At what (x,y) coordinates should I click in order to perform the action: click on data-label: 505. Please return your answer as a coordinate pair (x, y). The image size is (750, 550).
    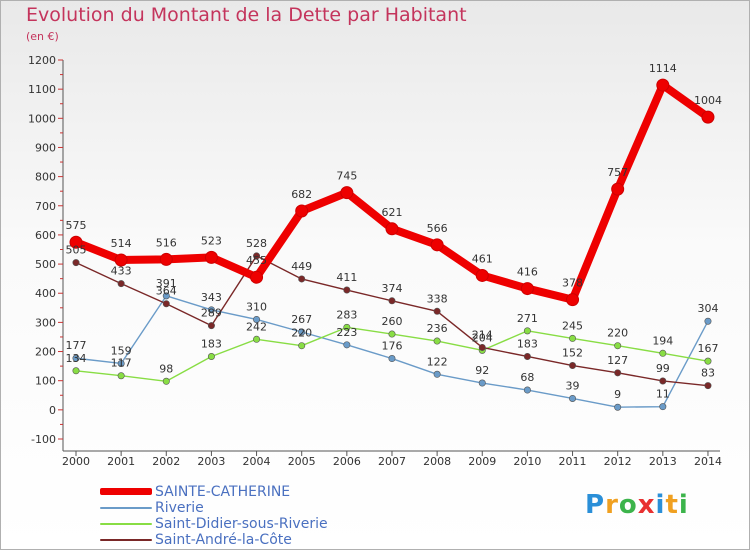
    Looking at the image, I should click on (76, 250).